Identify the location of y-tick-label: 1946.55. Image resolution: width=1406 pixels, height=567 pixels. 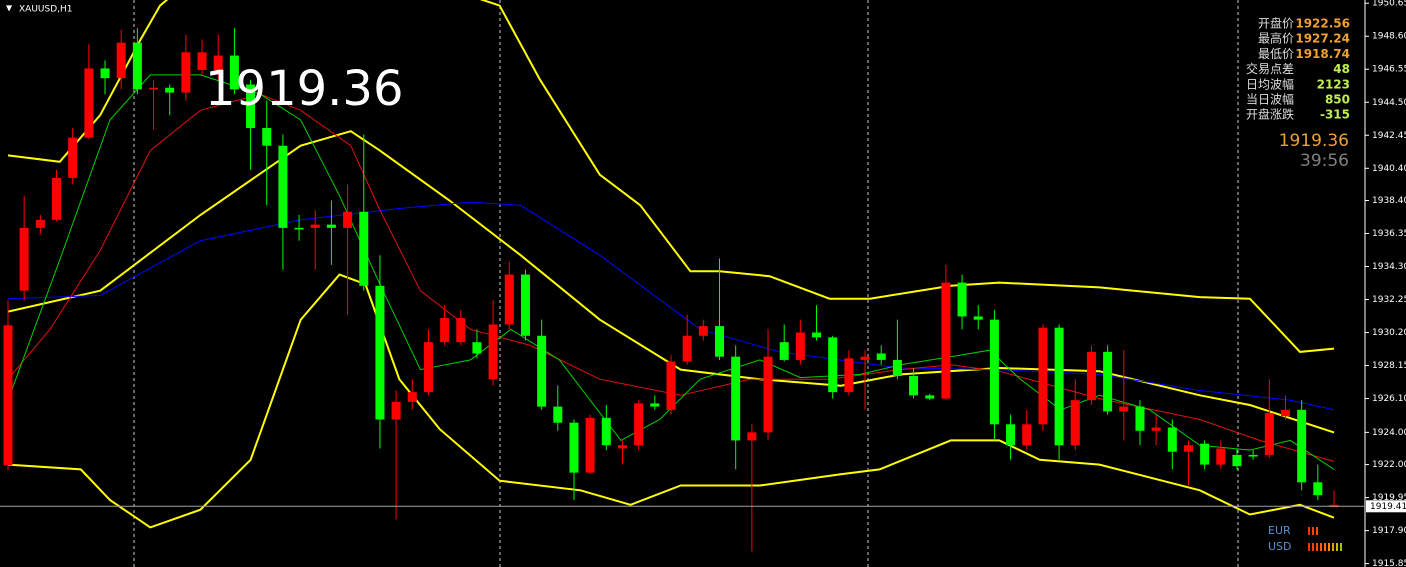
(1389, 70).